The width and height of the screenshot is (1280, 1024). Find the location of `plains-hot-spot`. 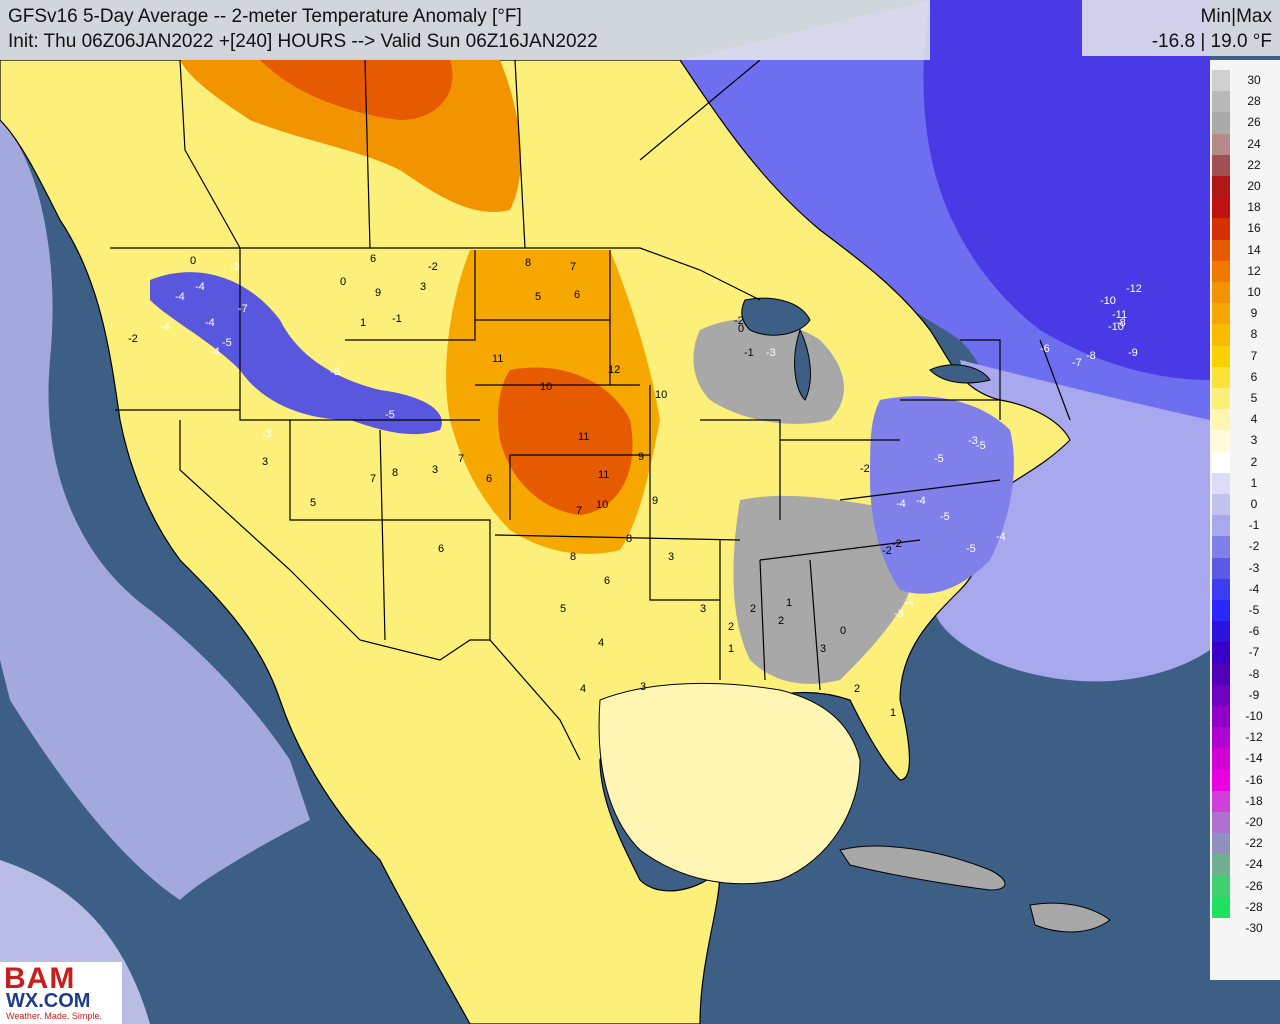

plains-hot-spot is located at coordinates (565, 441).